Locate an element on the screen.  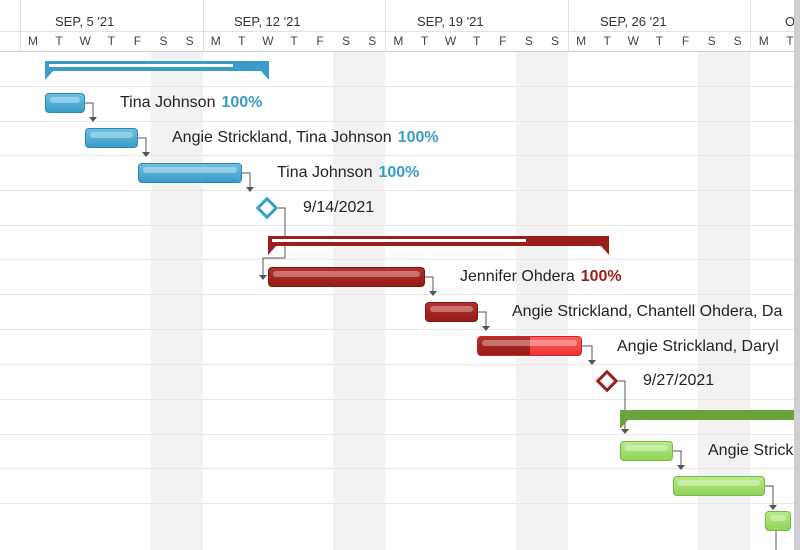
assignee-name: Angie Strick is located at coordinates (751, 450).